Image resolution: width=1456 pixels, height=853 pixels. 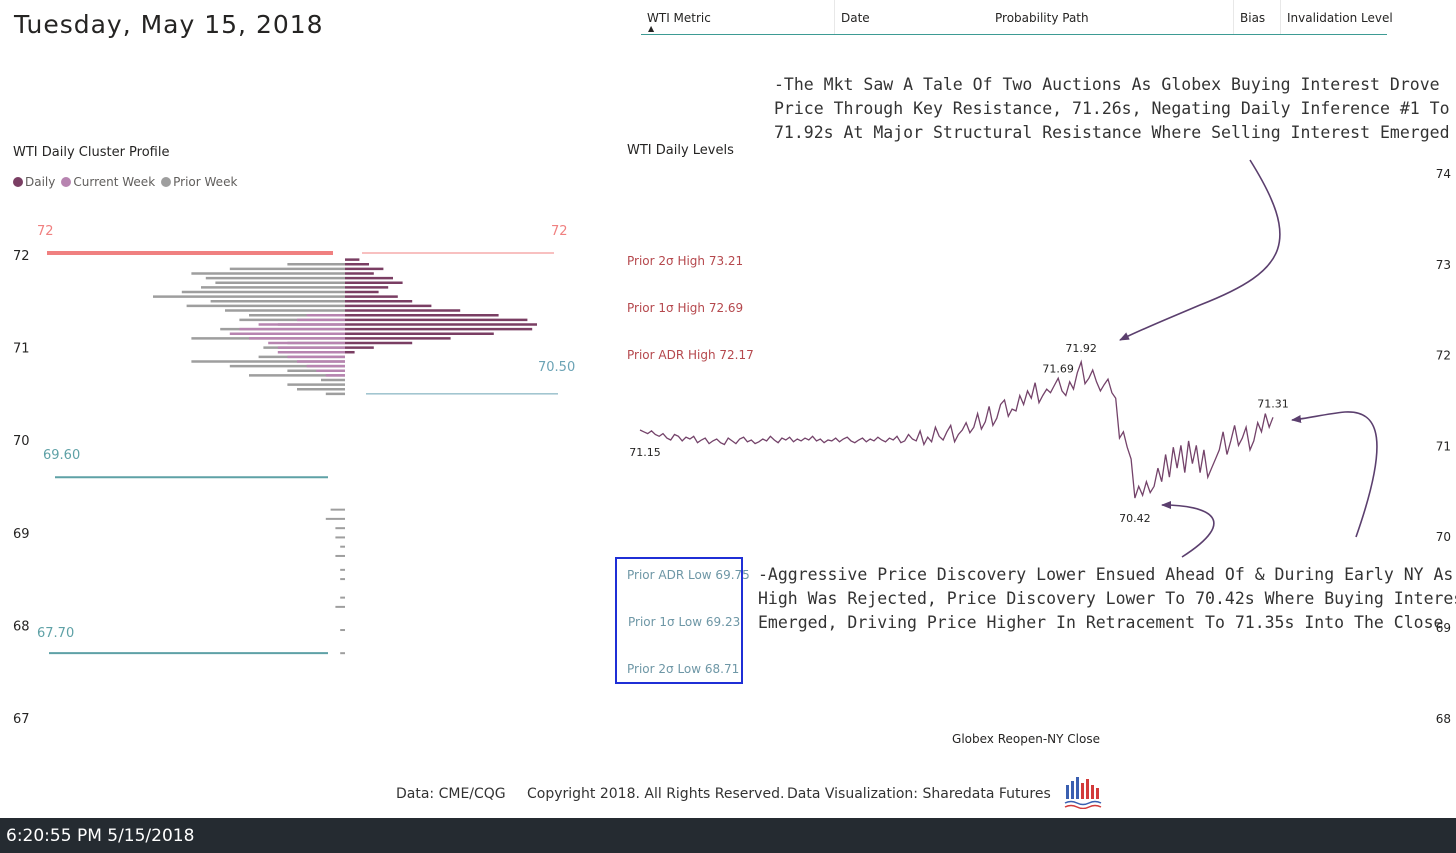 I want to click on cluster-legend: Daily Current Week Prior Week, so click(x=125, y=182).